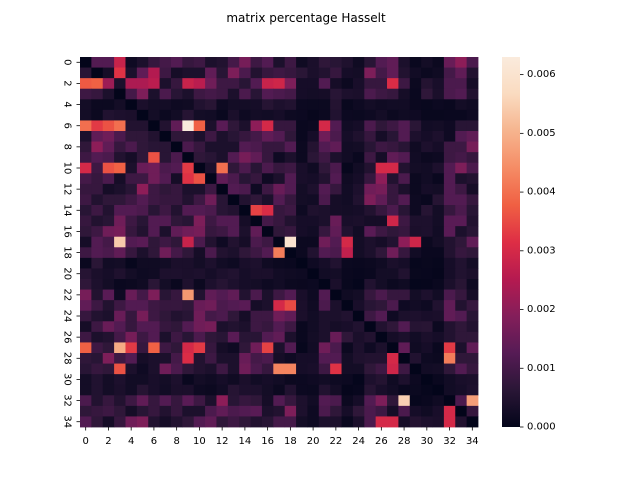 The image size is (640, 480). What do you see at coordinates (541, 427) in the screenshot?
I see `colorbar-tick-label: 0.000` at bounding box center [541, 427].